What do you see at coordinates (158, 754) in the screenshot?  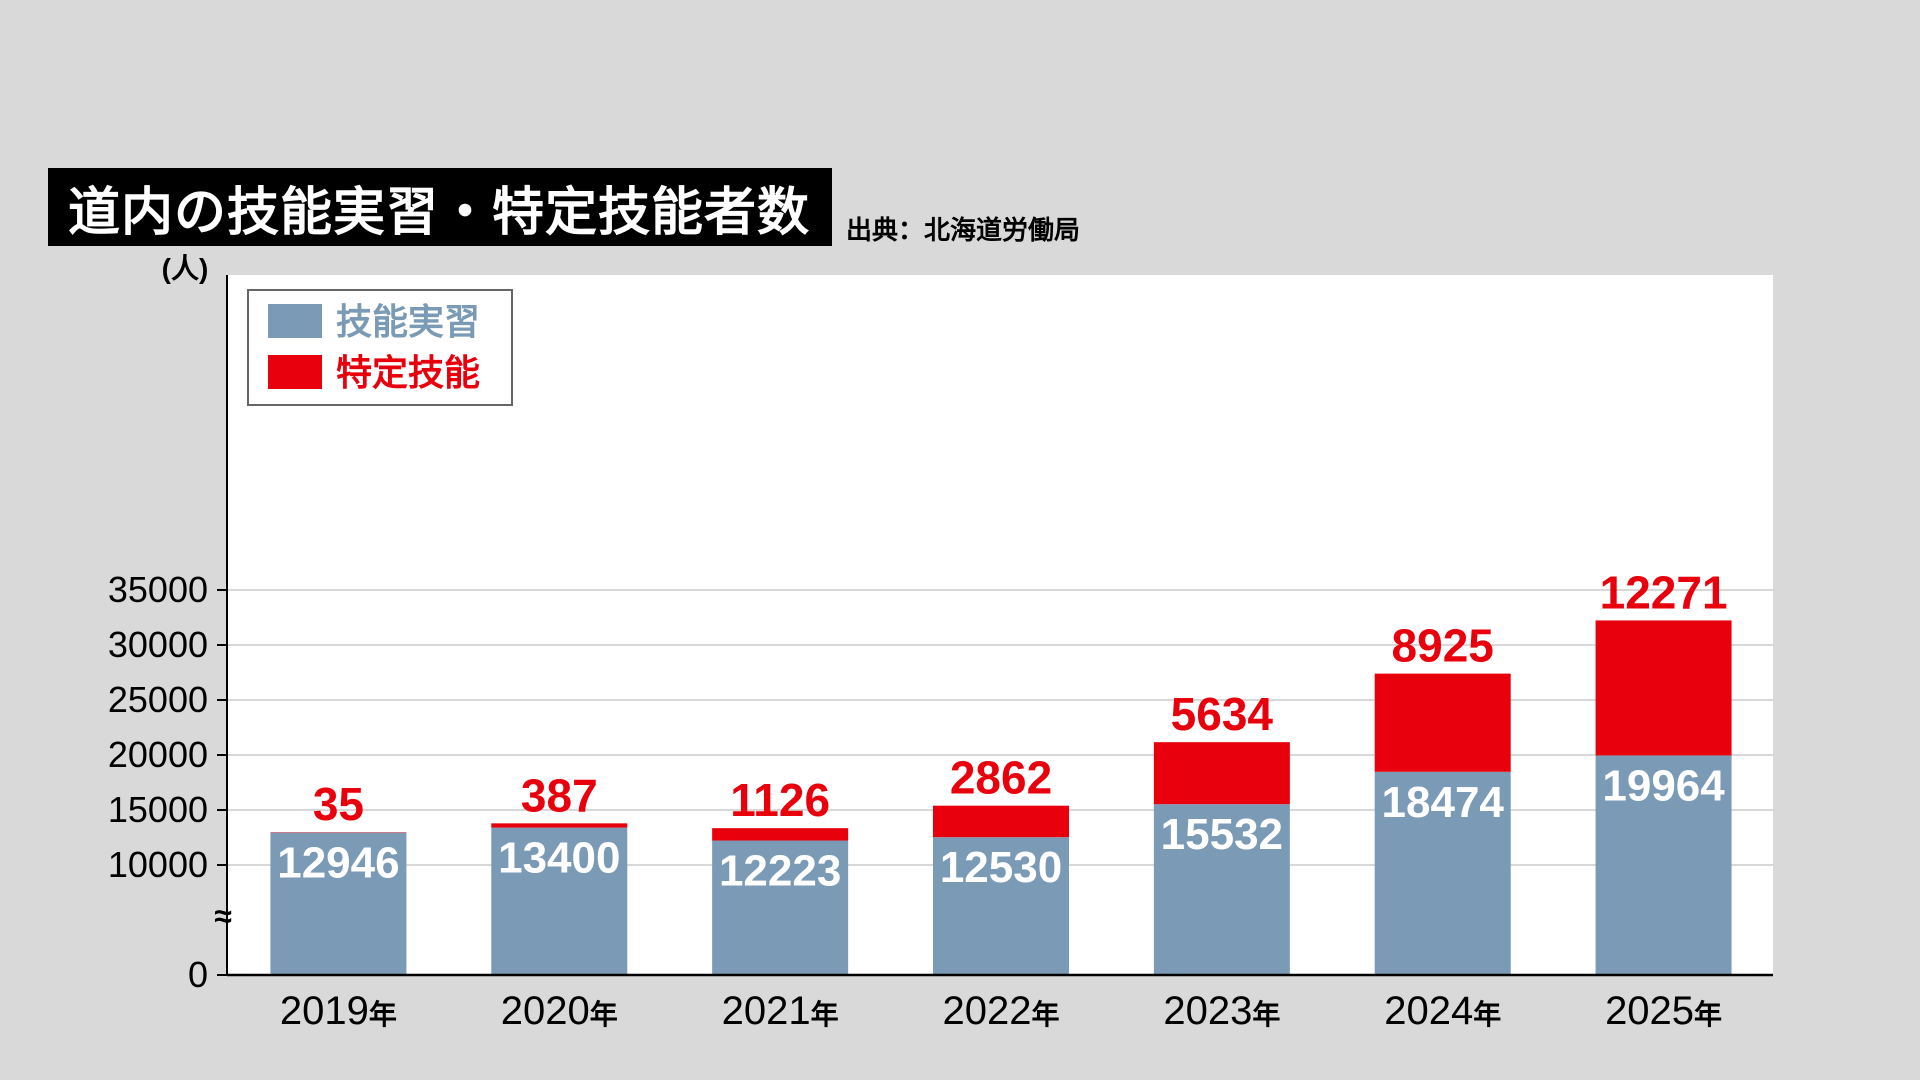 I see `y-tick-label-20000: 20000` at bounding box center [158, 754].